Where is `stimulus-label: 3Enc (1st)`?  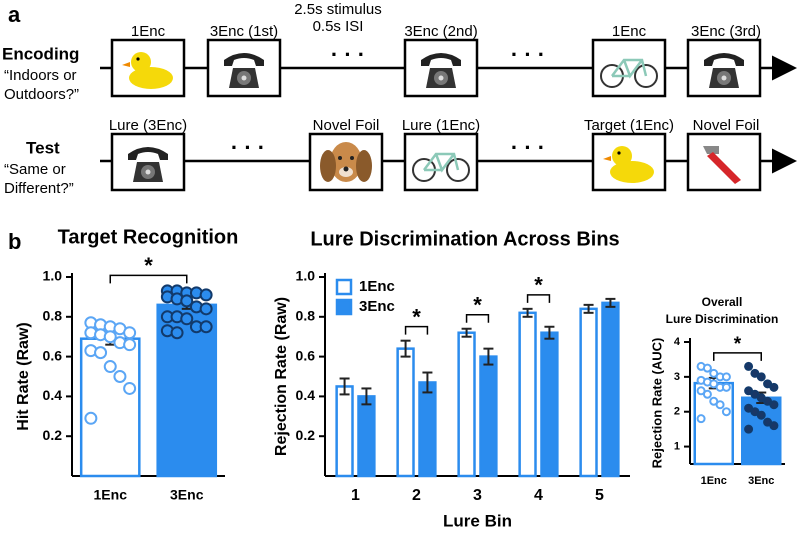
stimulus-label: 3Enc (1st) is located at coordinates (244, 31).